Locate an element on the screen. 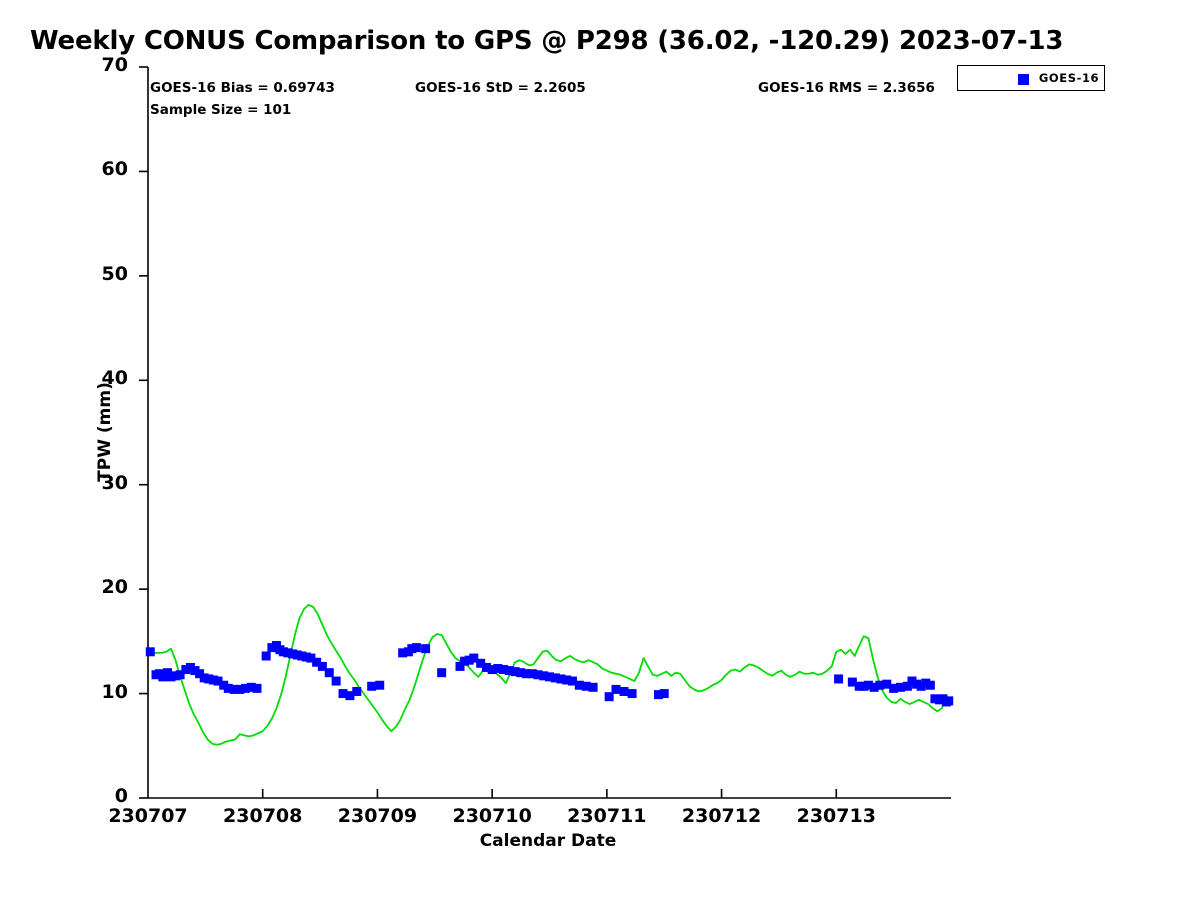 The image size is (1200, 900). stat-sample-size: Sample Size = 101 is located at coordinates (221, 110).